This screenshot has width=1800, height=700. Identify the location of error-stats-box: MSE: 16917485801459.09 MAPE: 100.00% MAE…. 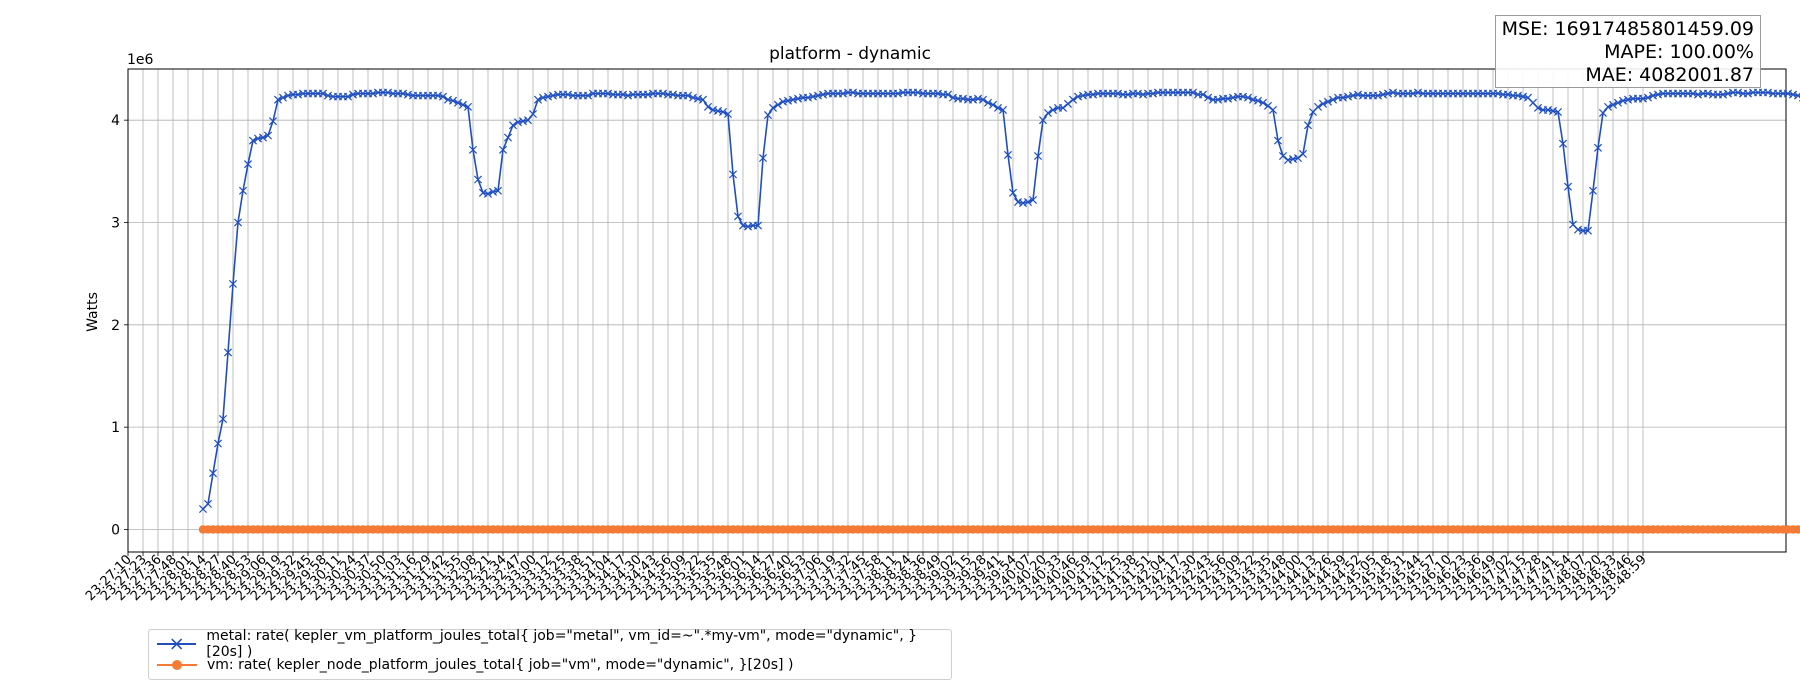
(1628, 51).